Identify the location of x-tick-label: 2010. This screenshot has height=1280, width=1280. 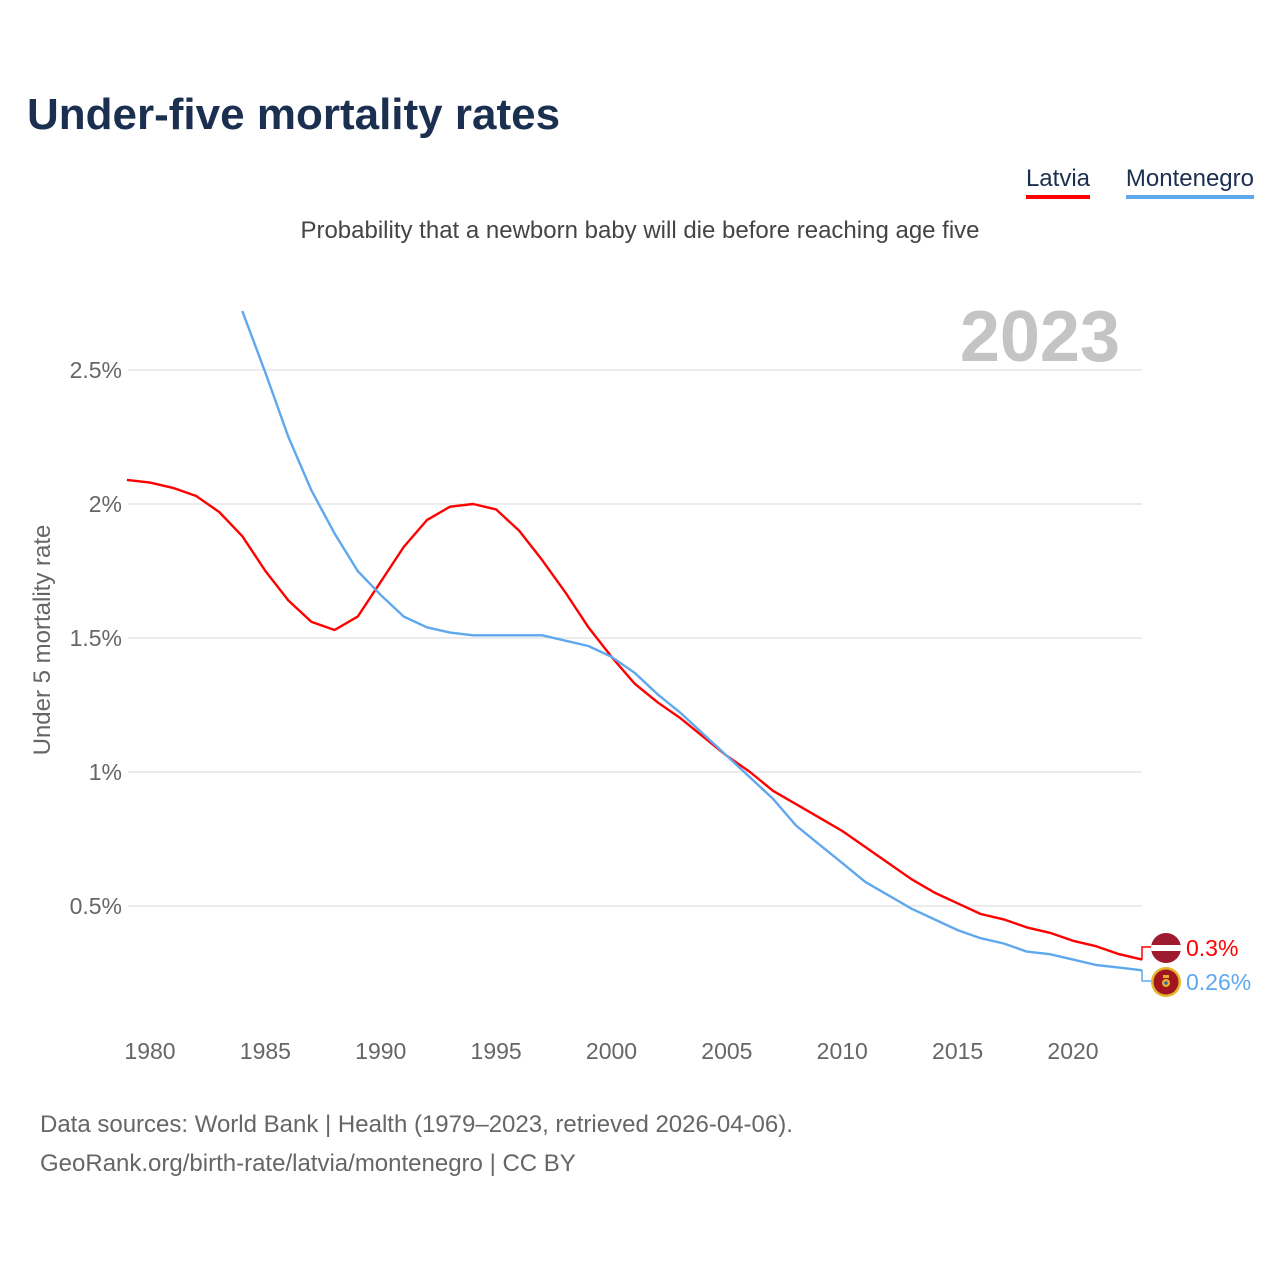
(842, 1051).